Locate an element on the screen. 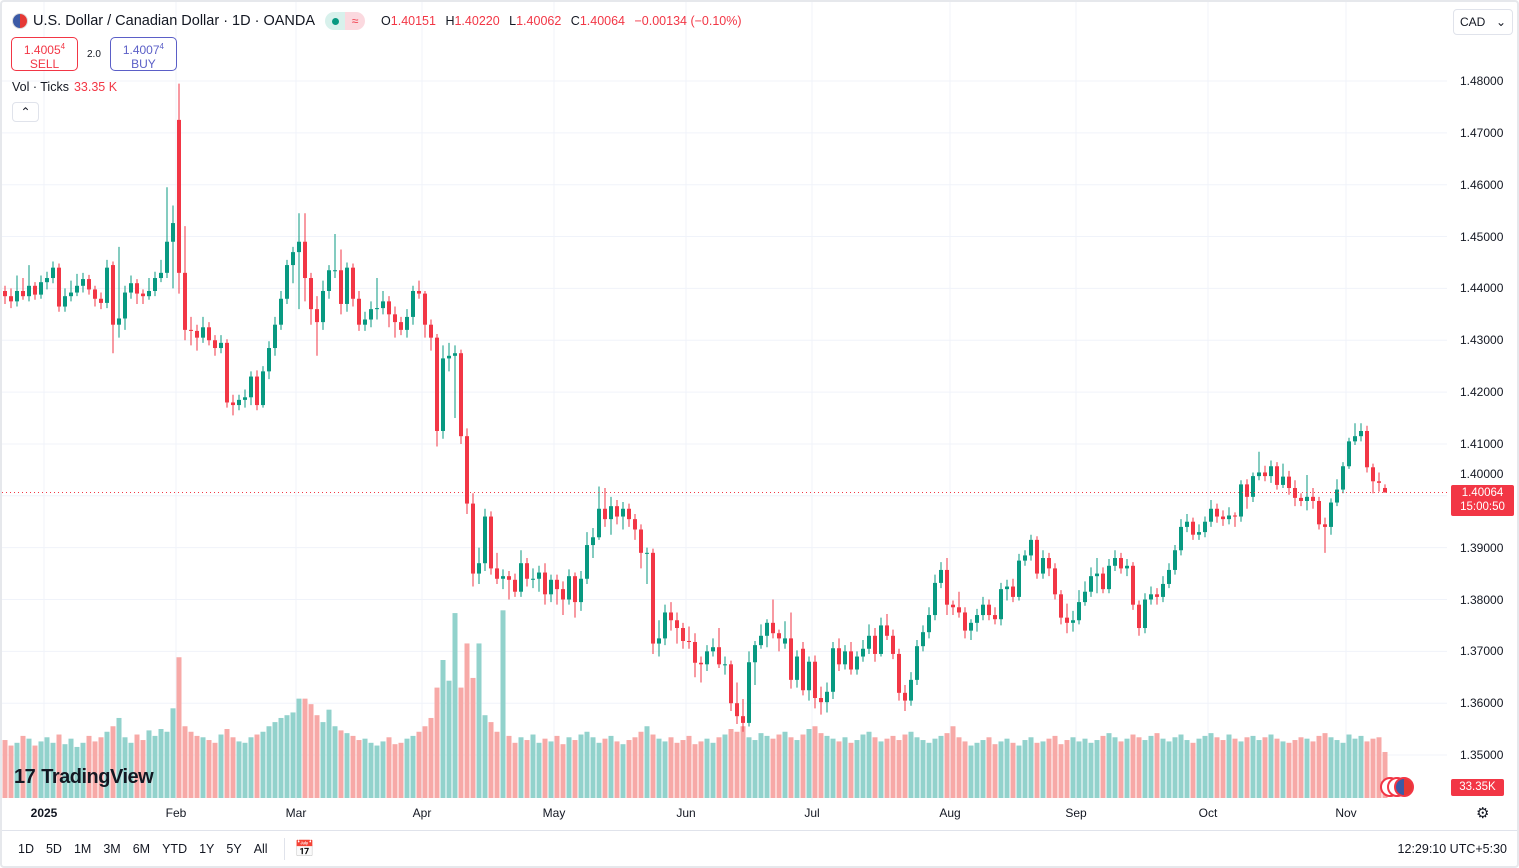 The height and width of the screenshot is (868, 1519). open-value: 1.40151 is located at coordinates (413, 21).